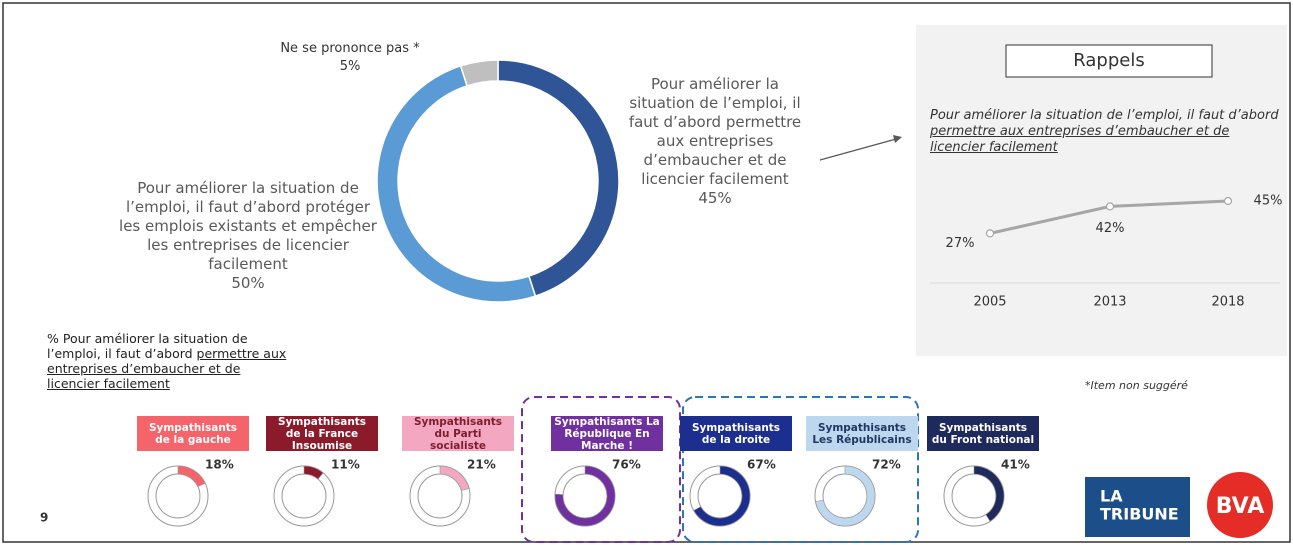 The image size is (1293, 545). Describe the element at coordinates (322, 434) in the screenshot. I see `category-box: Sympathisants de la France Insoumise` at that location.